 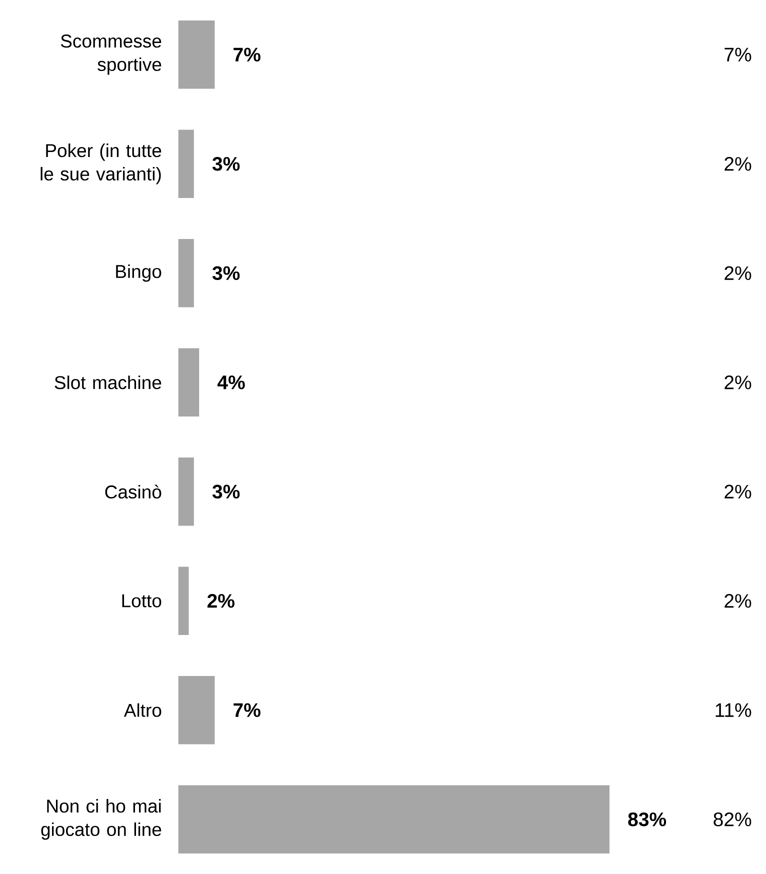 I want to click on y-tick-label: Poker (in tutte le sue varianti), so click(x=101, y=164).